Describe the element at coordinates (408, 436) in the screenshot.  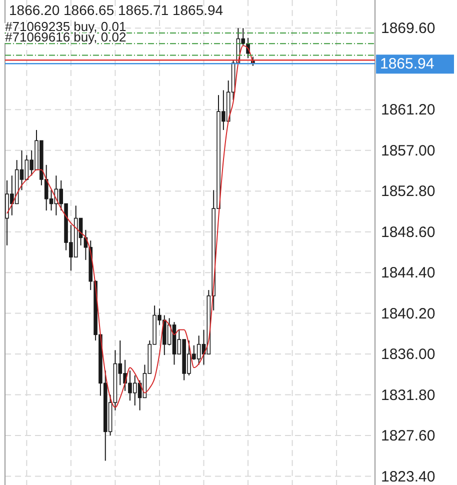
I see `y-tick-label: 1827.60` at that location.